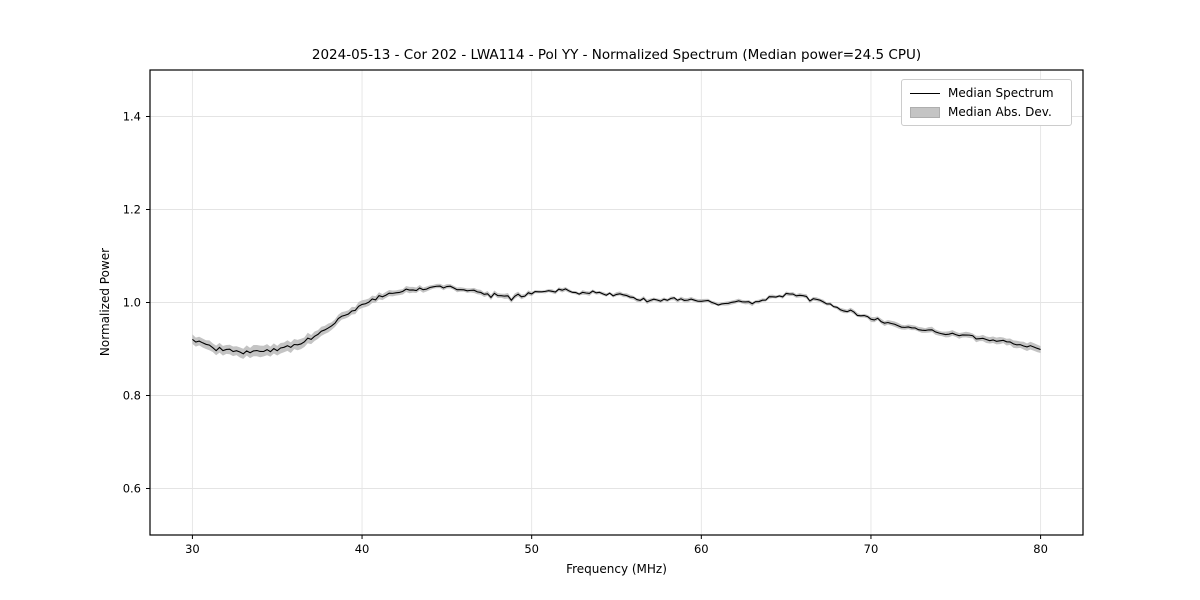  Describe the element at coordinates (362, 549) in the screenshot. I see `x-tick-label: 40` at that location.